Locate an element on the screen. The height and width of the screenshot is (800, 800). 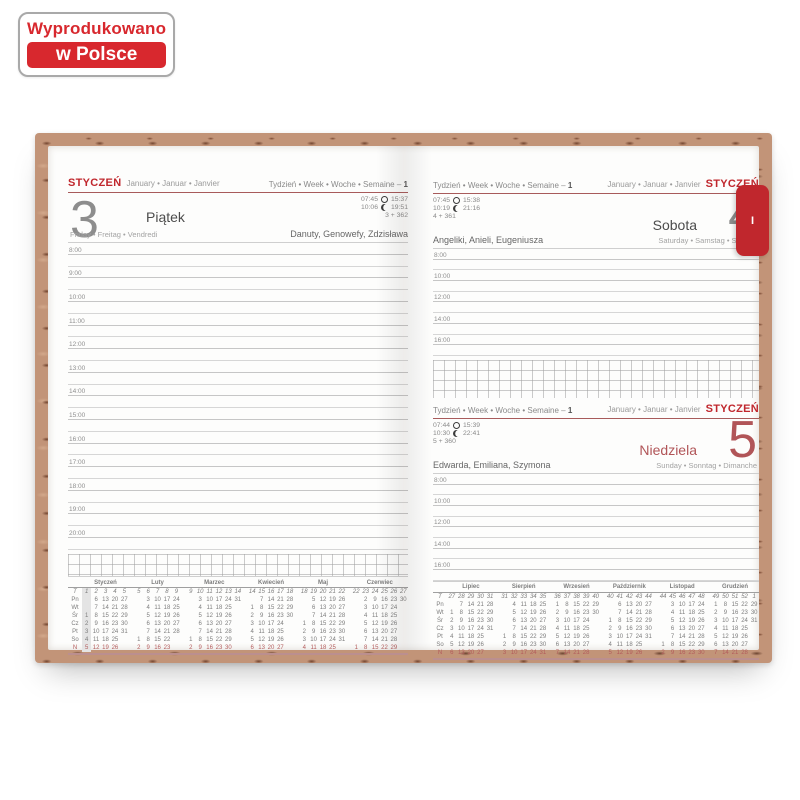
mini-week-number: 49 is located at coordinates (716, 596).